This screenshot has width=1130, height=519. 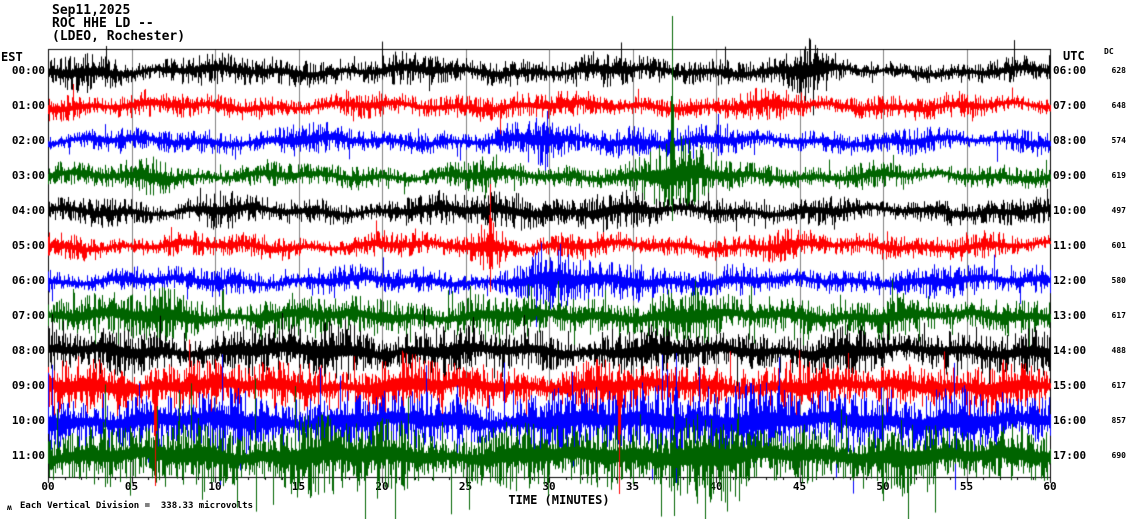 I want to click on watermark-glyph-icon: ʍ, so click(x=9, y=507).